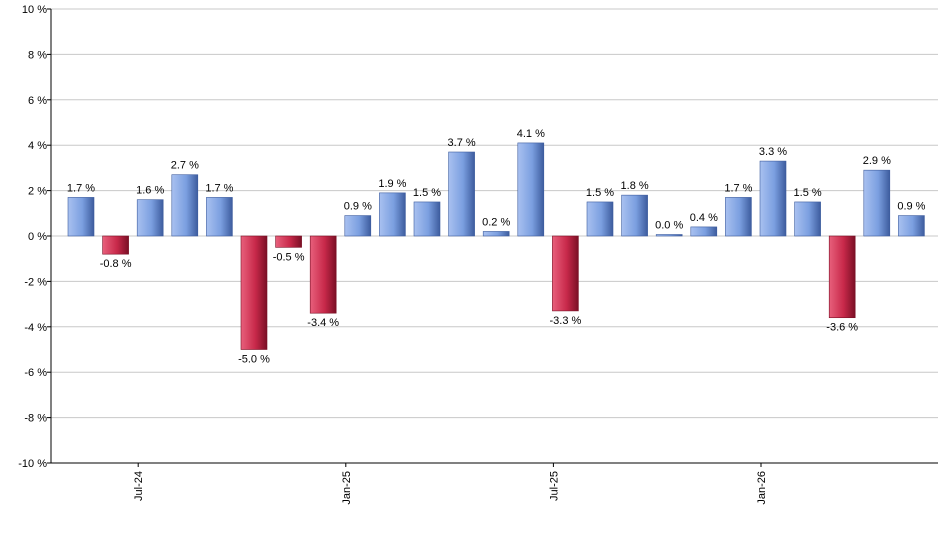 The width and height of the screenshot is (940, 550). I want to click on data-label: -0.8 %, so click(116, 264).